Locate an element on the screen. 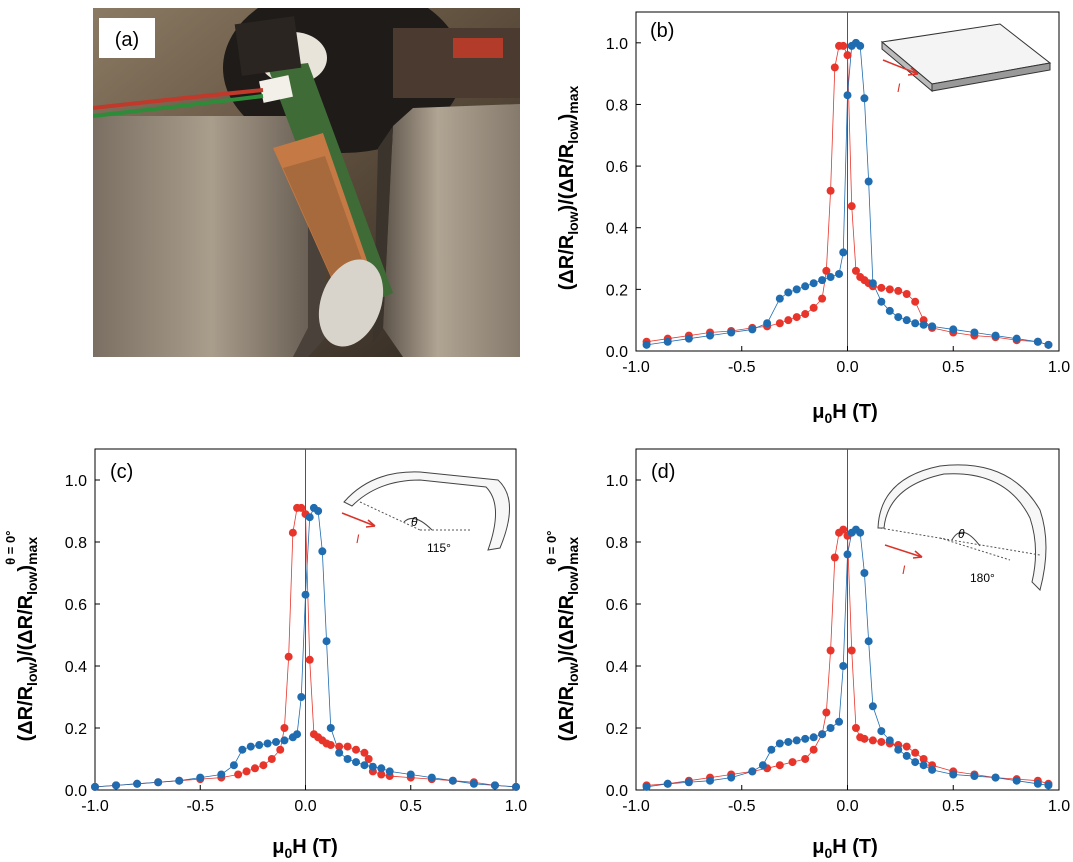  x-tick-label-b: -0.5 is located at coordinates (742, 367).